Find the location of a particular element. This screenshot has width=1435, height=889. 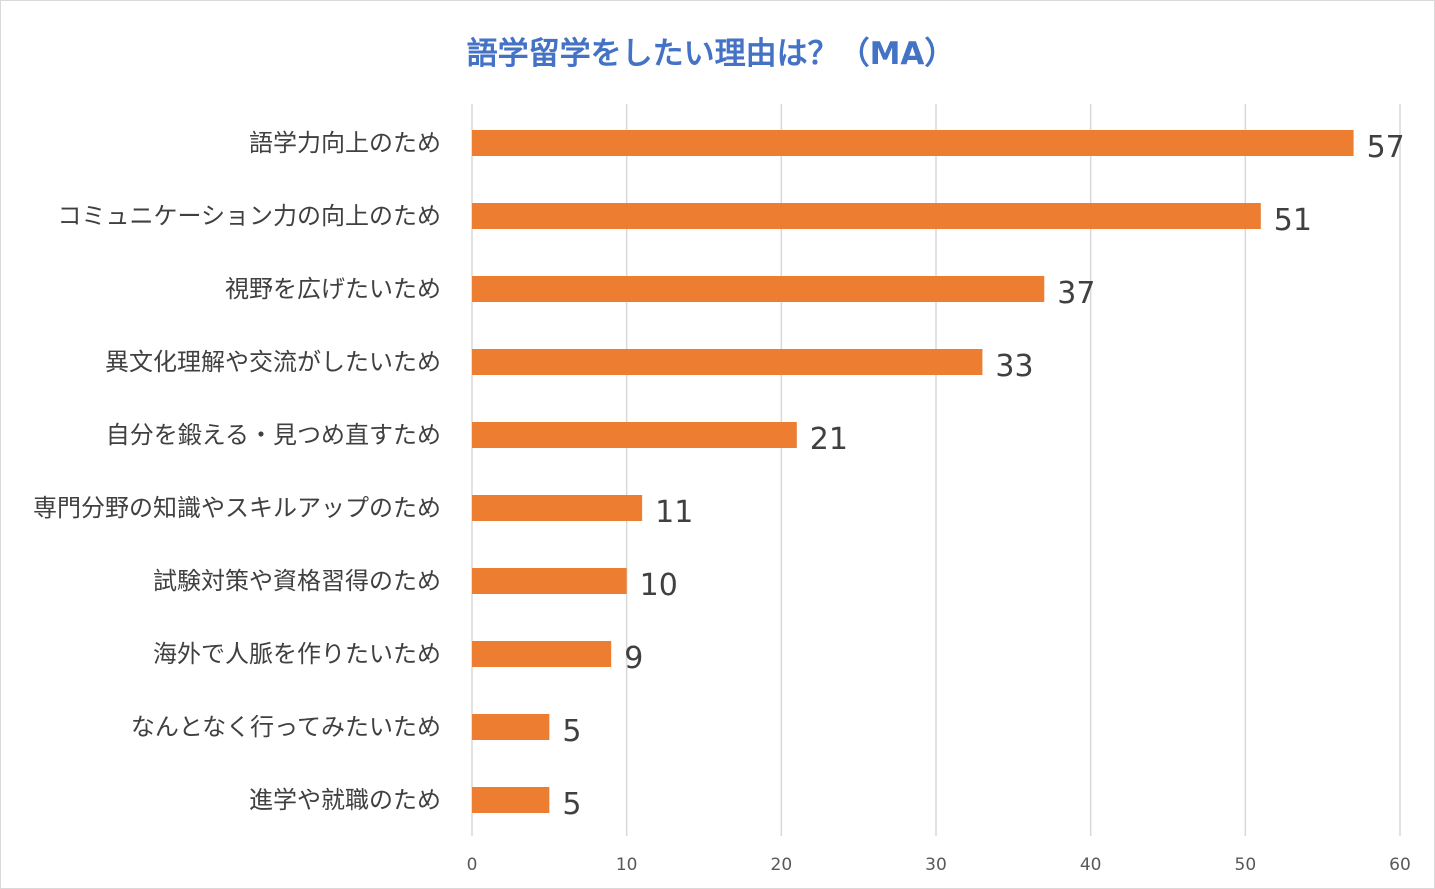

data-label: 37 is located at coordinates (1076, 293).